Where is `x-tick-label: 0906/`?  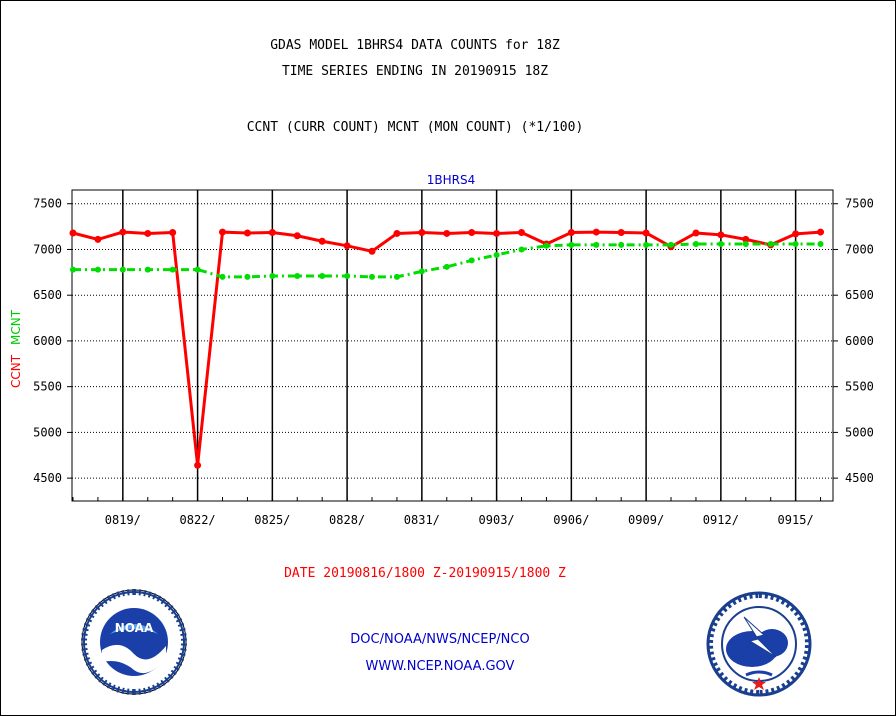
x-tick-label: 0906/ is located at coordinates (571, 520).